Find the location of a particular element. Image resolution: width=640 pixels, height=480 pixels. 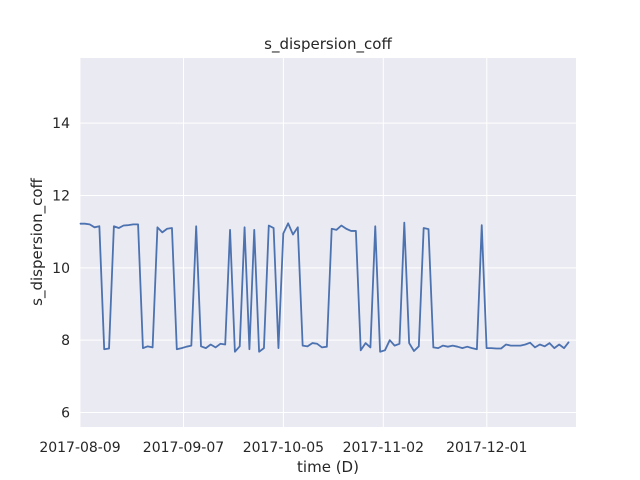

y-tick-labels: 6 8 10 12 14 is located at coordinates (61, 268).